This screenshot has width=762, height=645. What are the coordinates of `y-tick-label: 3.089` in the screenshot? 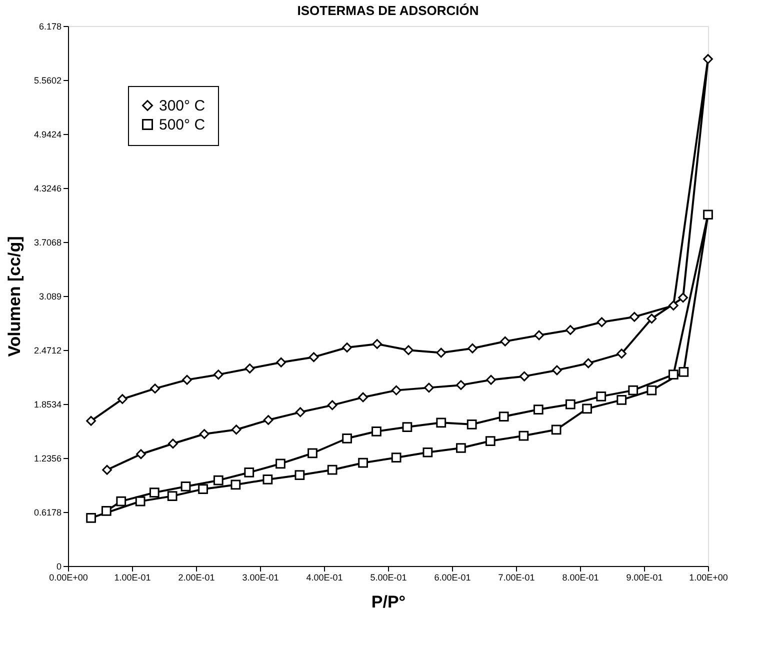 It's located at (50, 297).